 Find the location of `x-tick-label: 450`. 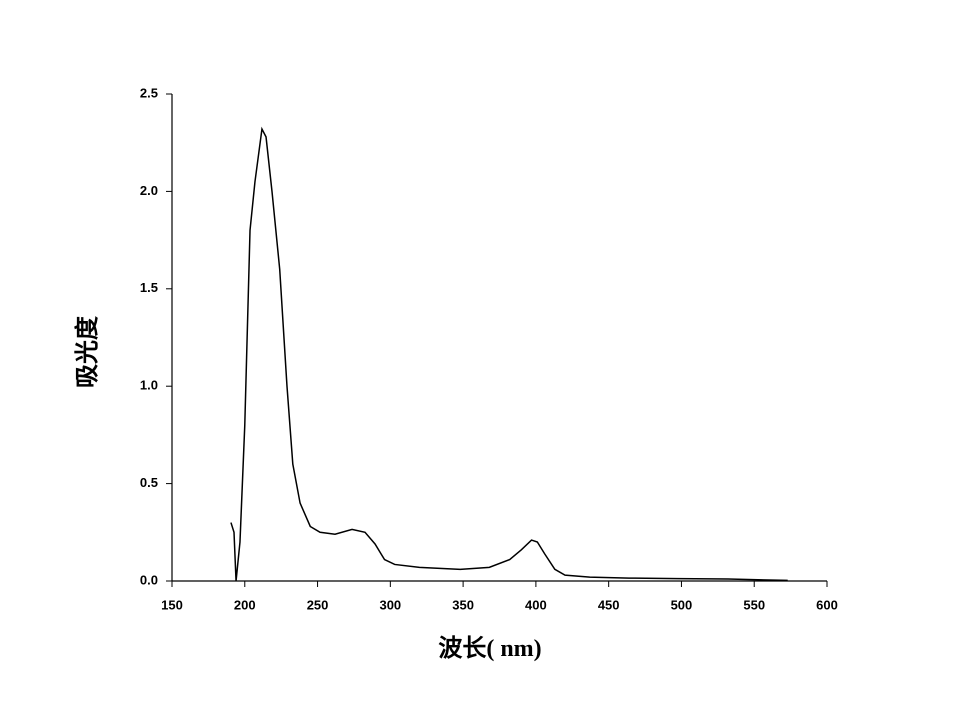

x-tick-label: 450 is located at coordinates (609, 604).